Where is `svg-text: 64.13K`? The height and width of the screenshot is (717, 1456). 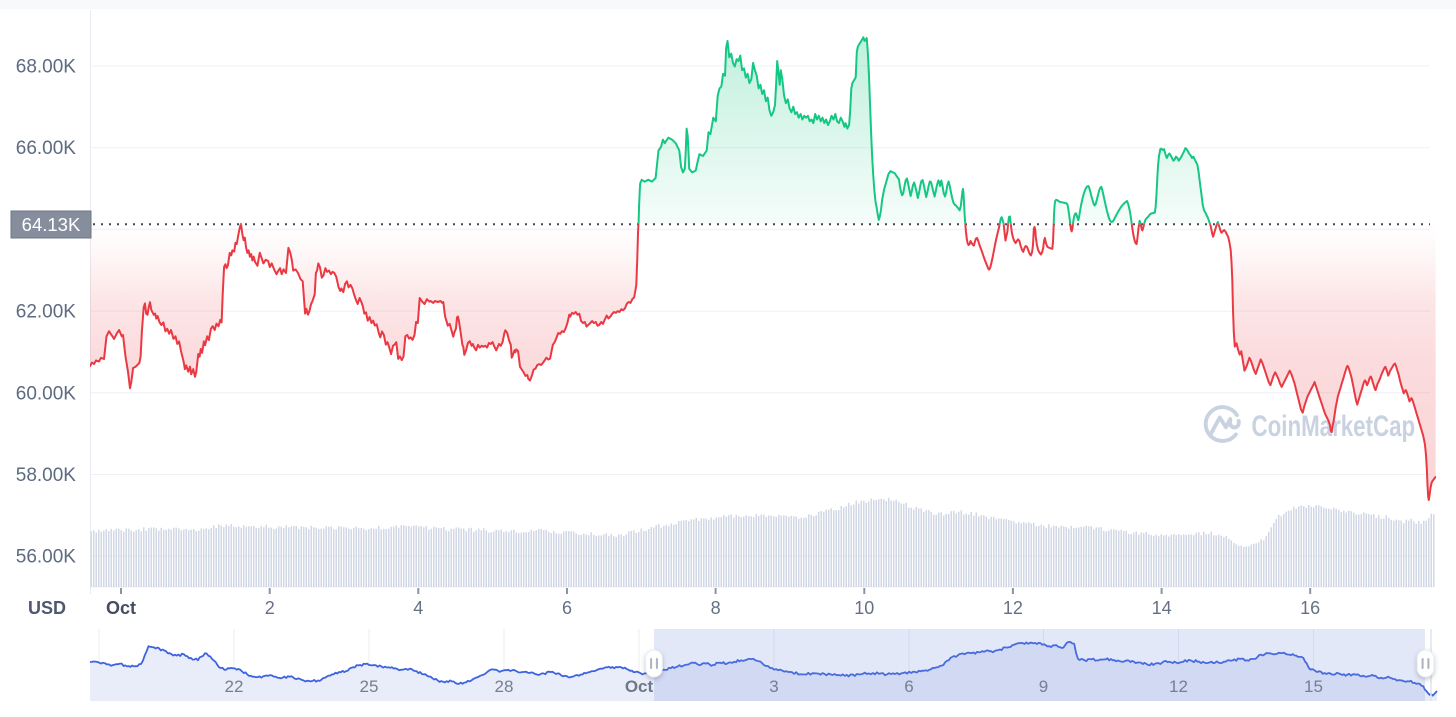 svg-text: 64.13K is located at coordinates (51, 224).